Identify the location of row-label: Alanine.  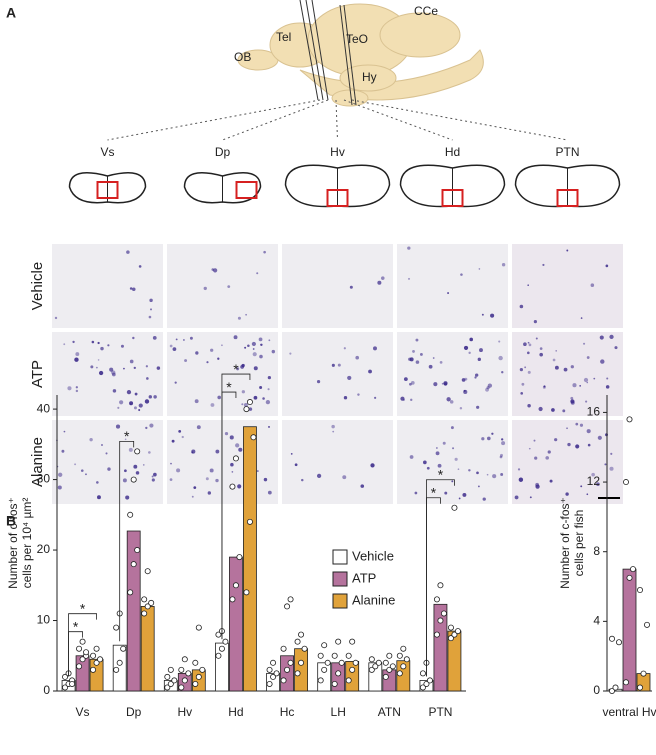
(37, 462).